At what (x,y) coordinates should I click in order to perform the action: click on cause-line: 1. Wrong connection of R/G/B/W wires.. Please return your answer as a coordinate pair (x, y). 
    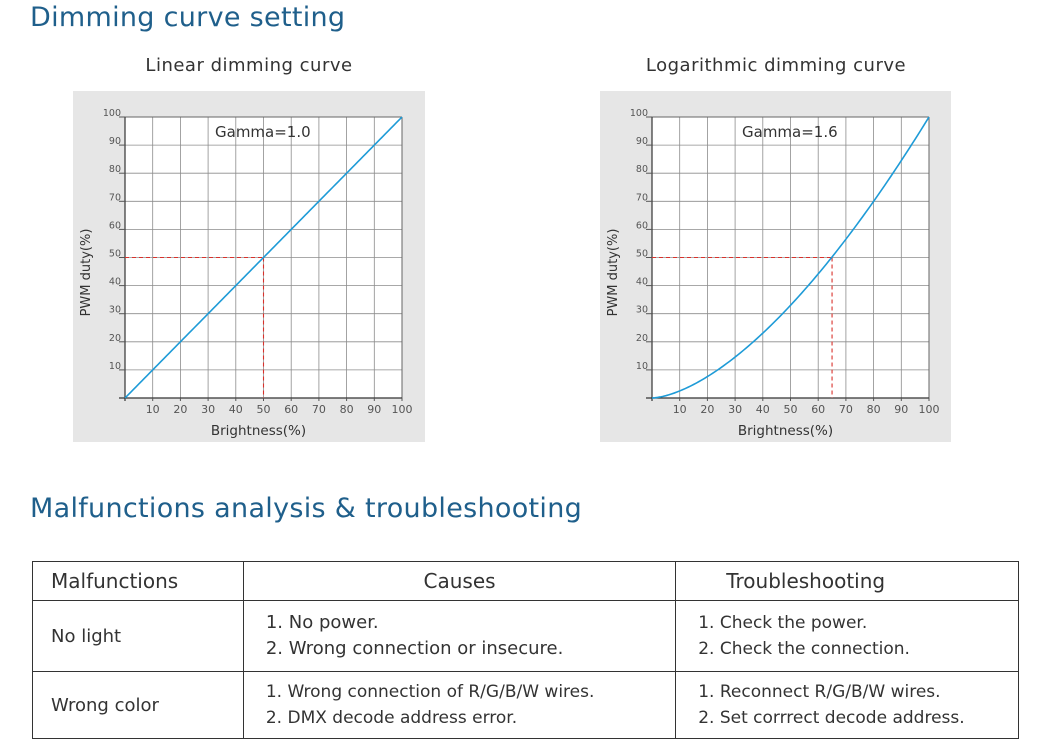
    Looking at the image, I should click on (430, 692).